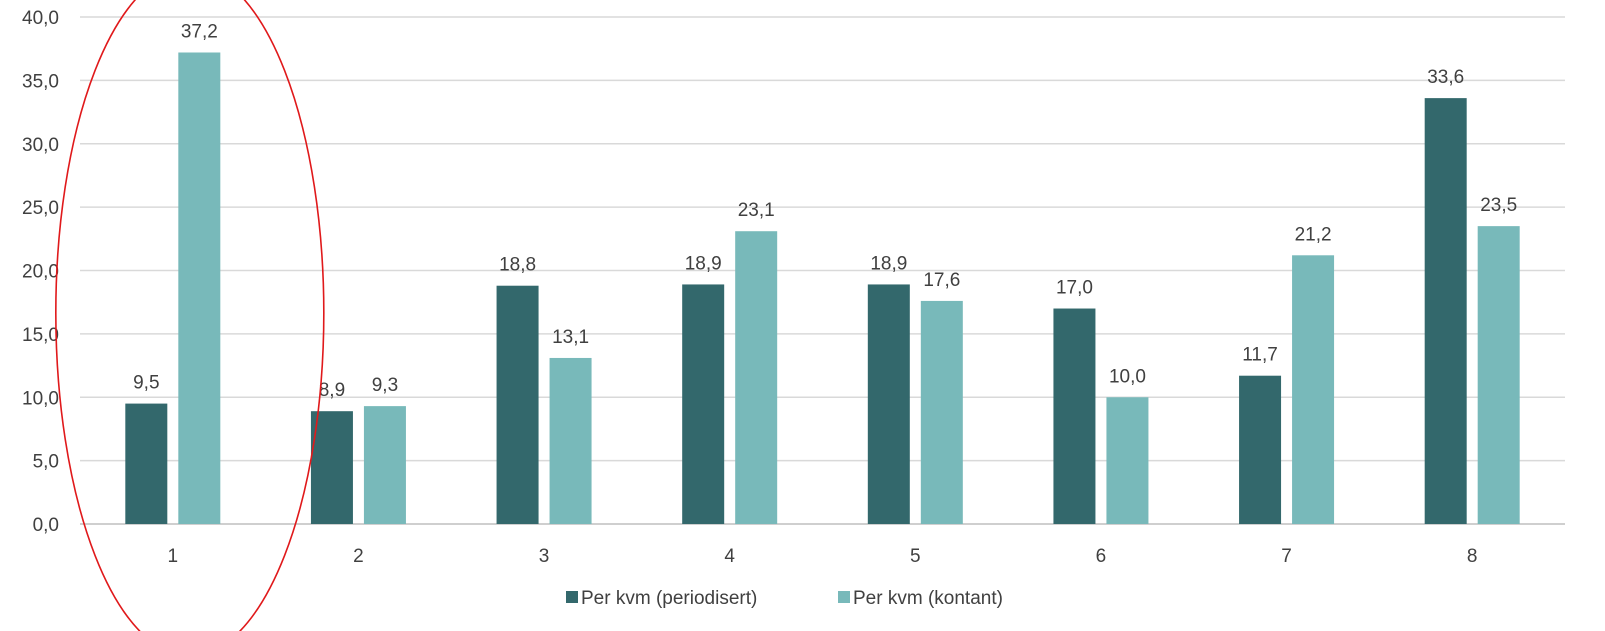  What do you see at coordinates (173, 556) in the screenshot?
I see `x-tick-label: 1` at bounding box center [173, 556].